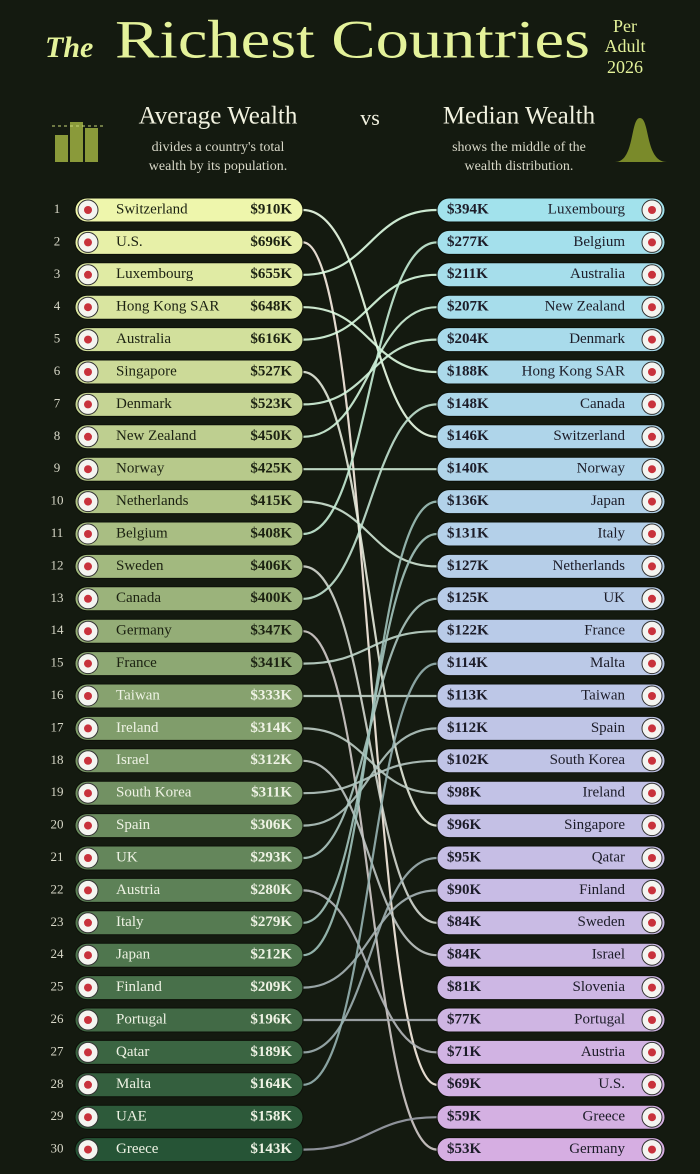 Image resolution: width=700 pixels, height=1174 pixels. Describe the element at coordinates (608, 955) in the screenshot. I see `country: Israel` at that location.